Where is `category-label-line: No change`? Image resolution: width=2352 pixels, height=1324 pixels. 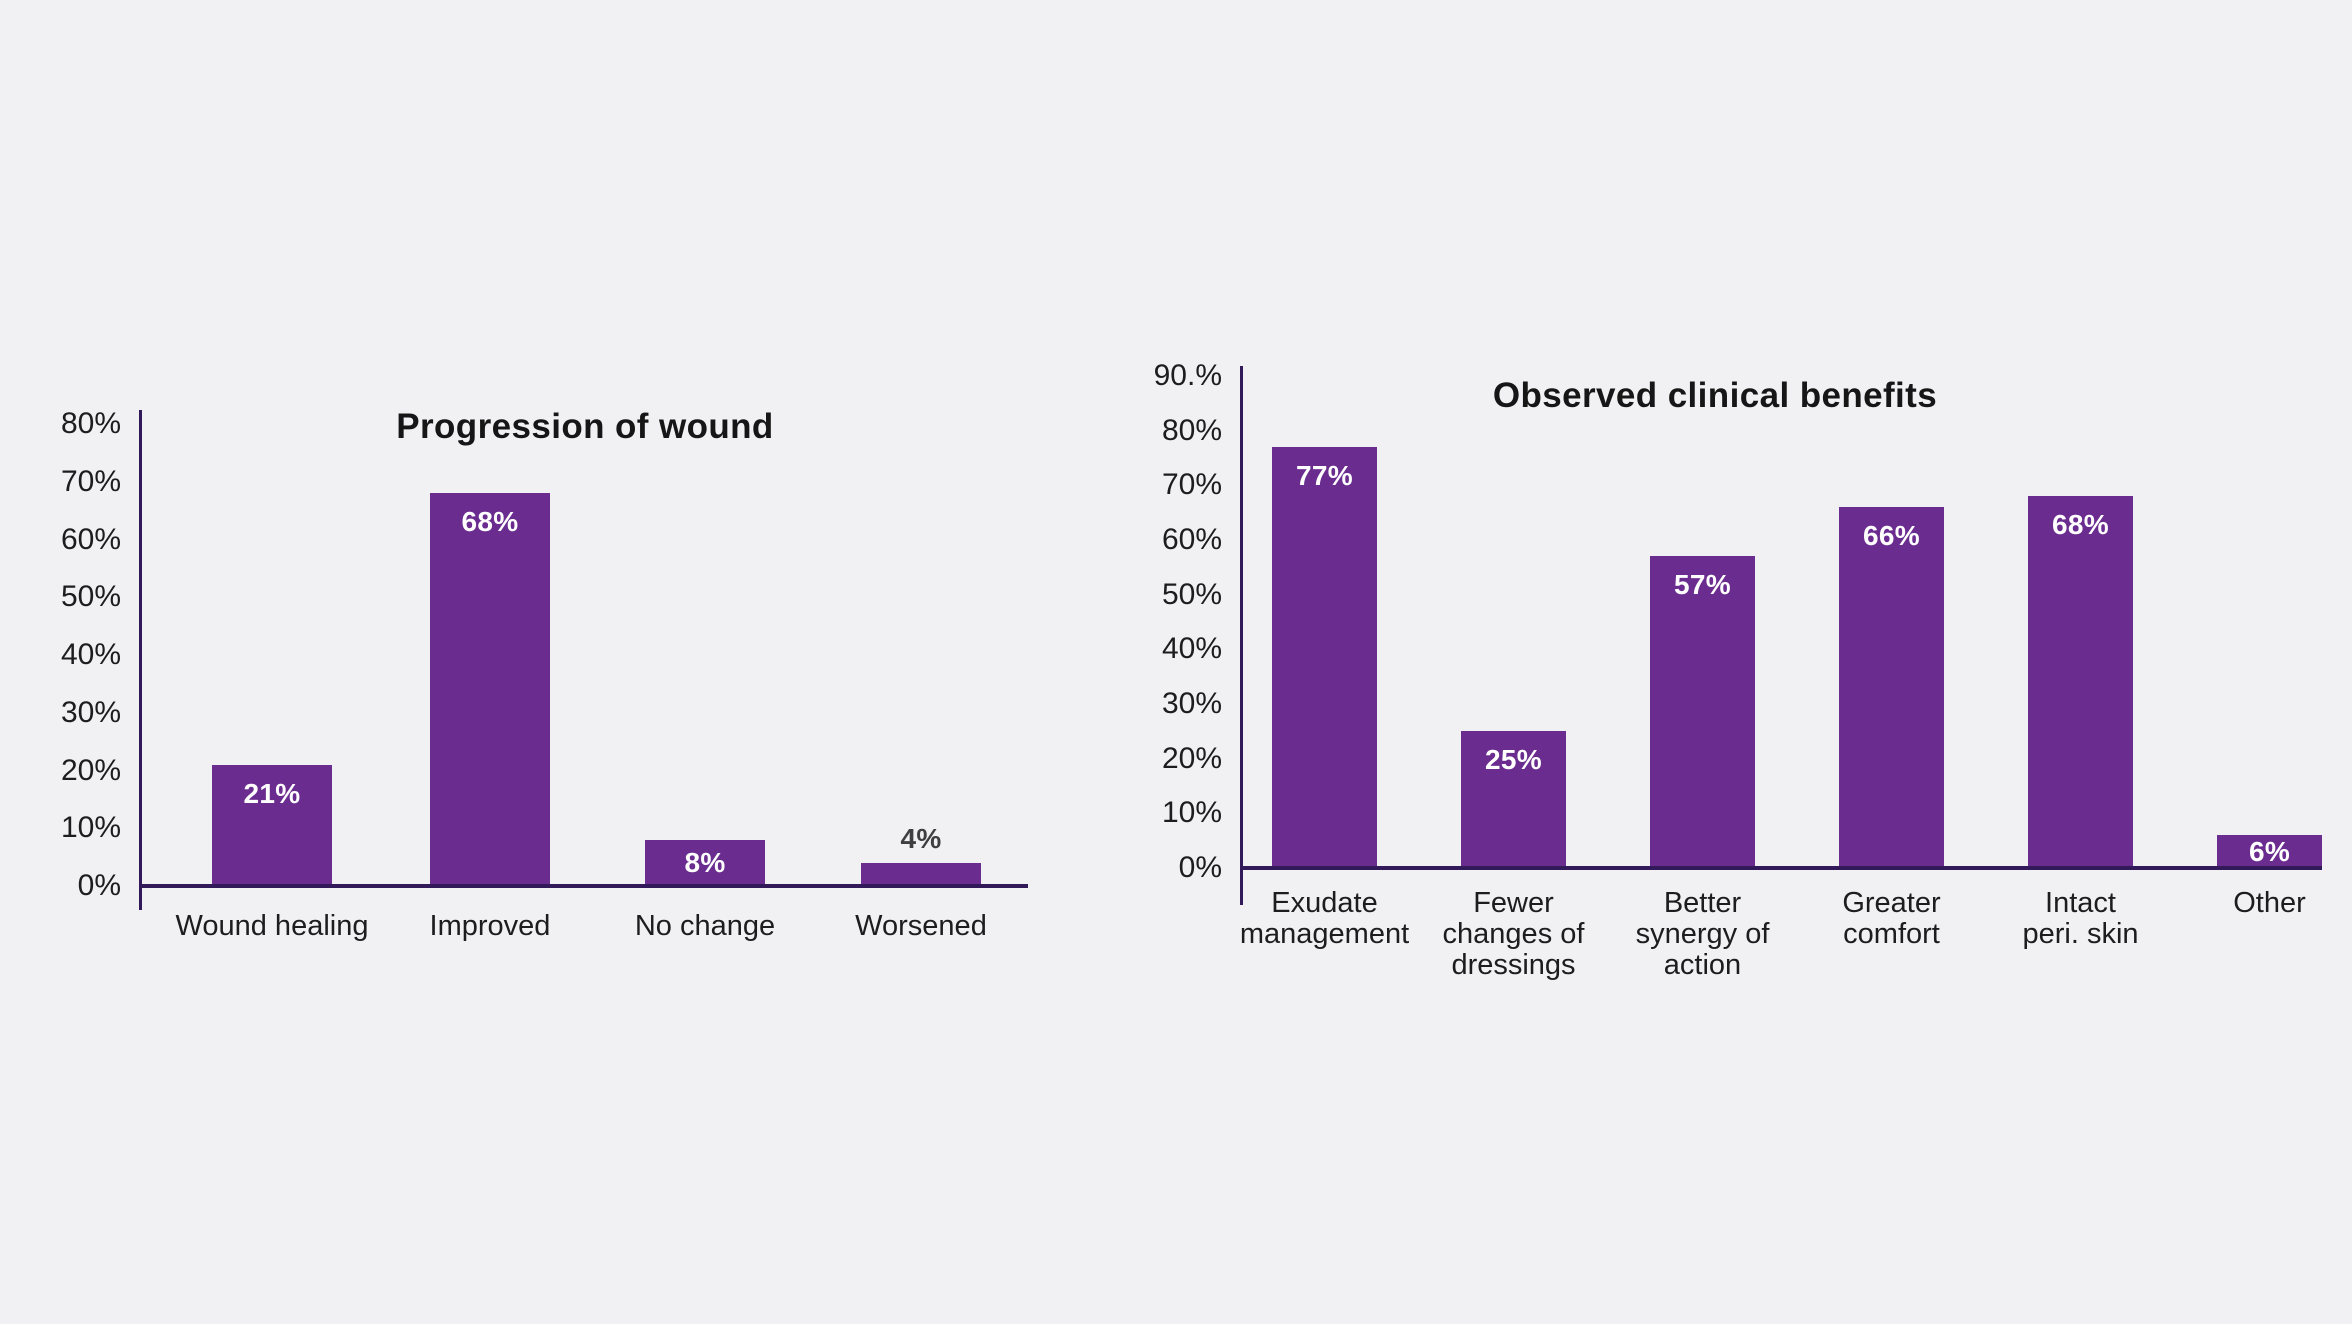 category-label-line: No change is located at coordinates (705, 926).